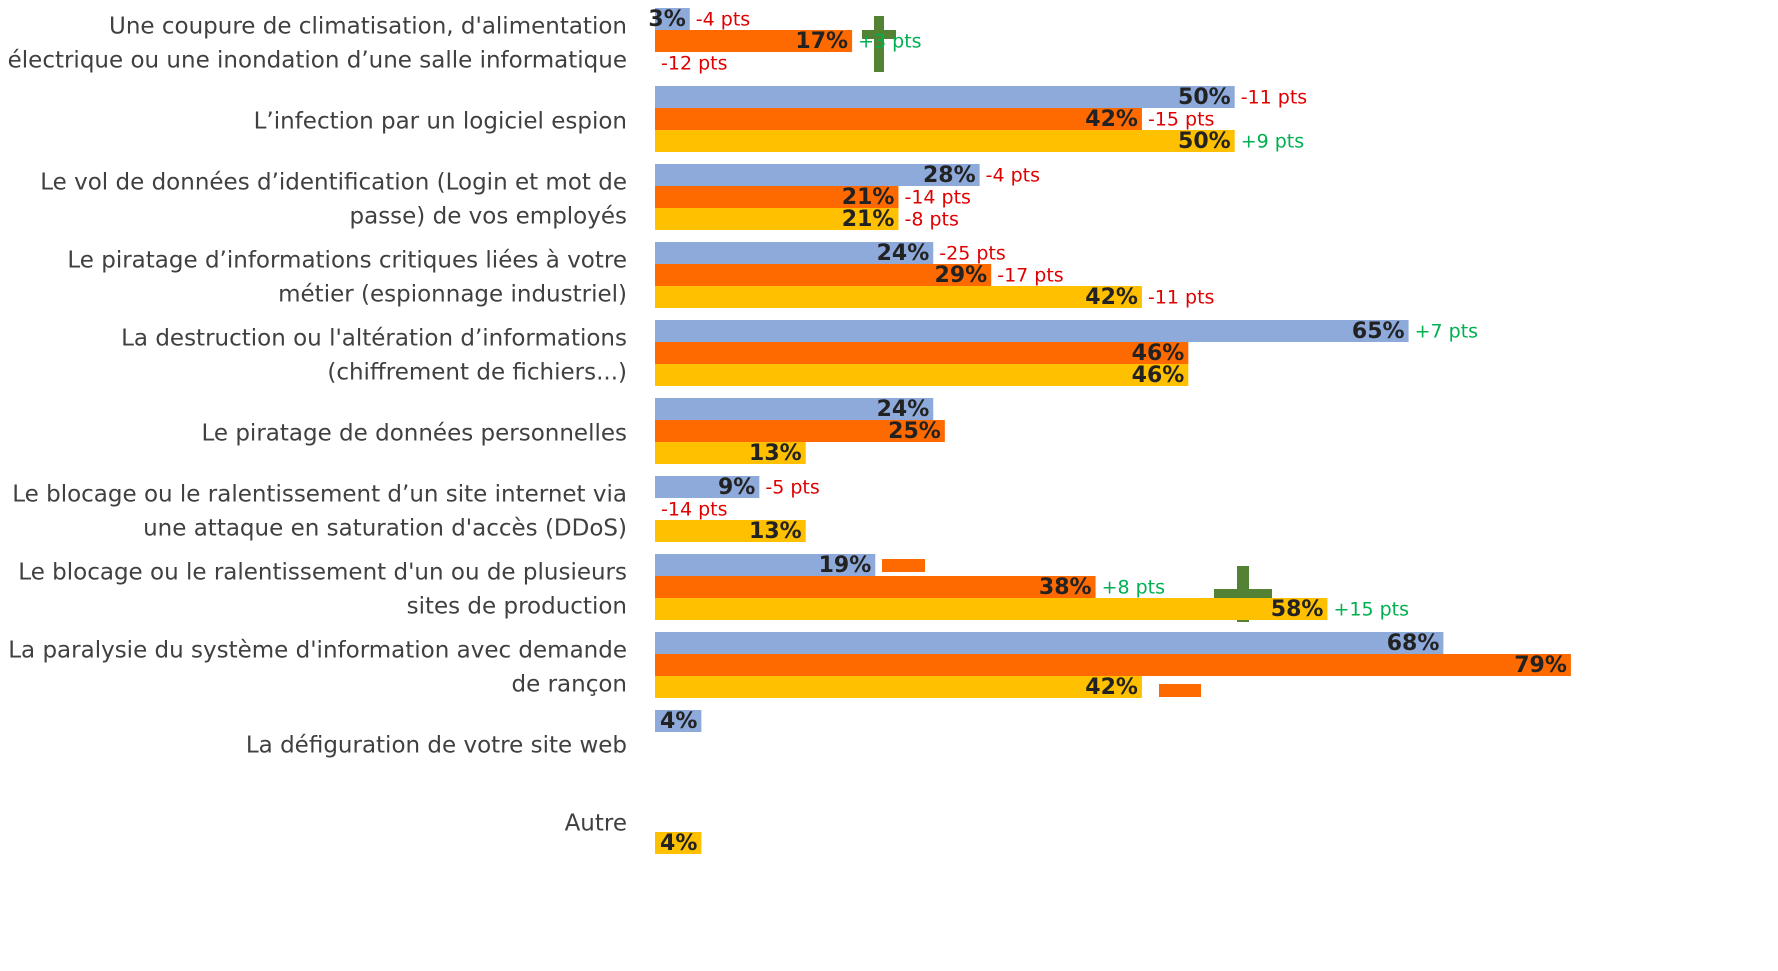 The width and height of the screenshot is (1778, 971). What do you see at coordinates (385, 529) in the screenshot?
I see `category-label: une attaque en saturation d'accès (DDoS)` at bounding box center [385, 529].